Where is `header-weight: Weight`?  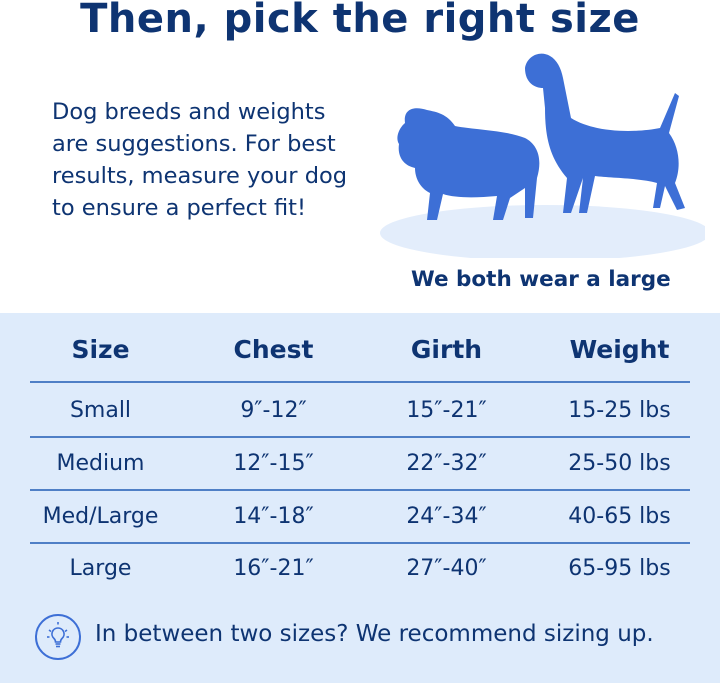 header-weight: Weight is located at coordinates (619, 349).